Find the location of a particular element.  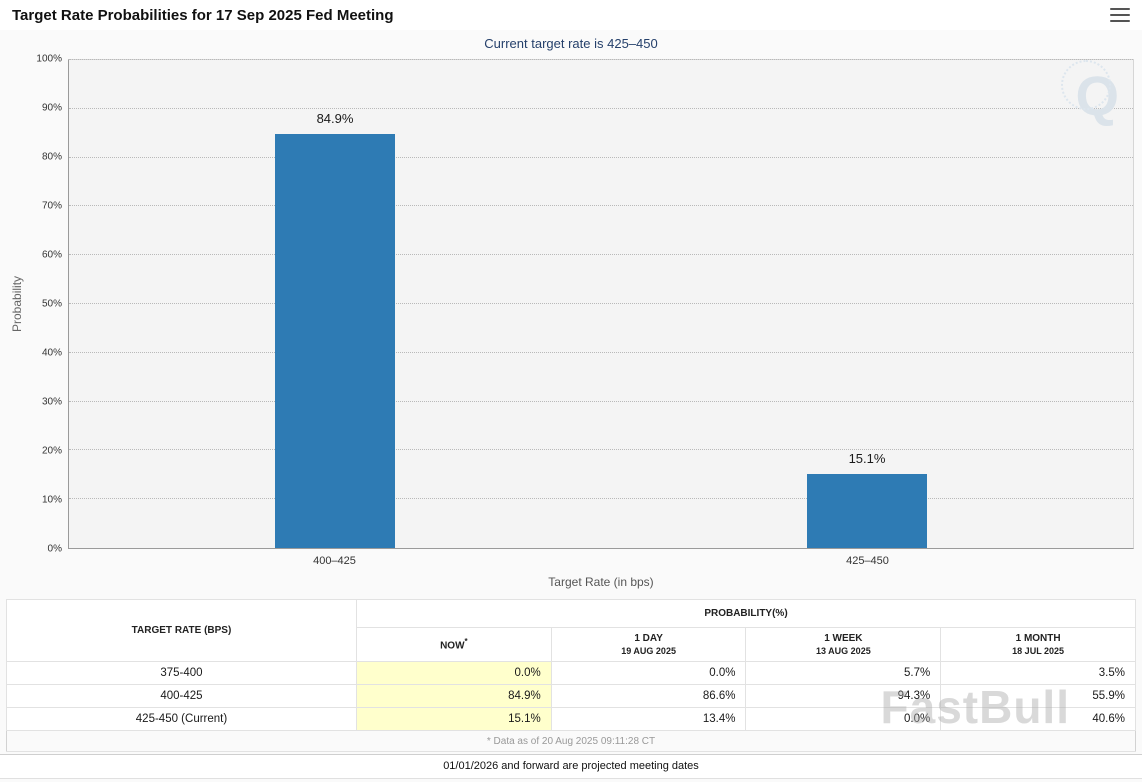

y-tick-label: 100% is located at coordinates (49, 59).